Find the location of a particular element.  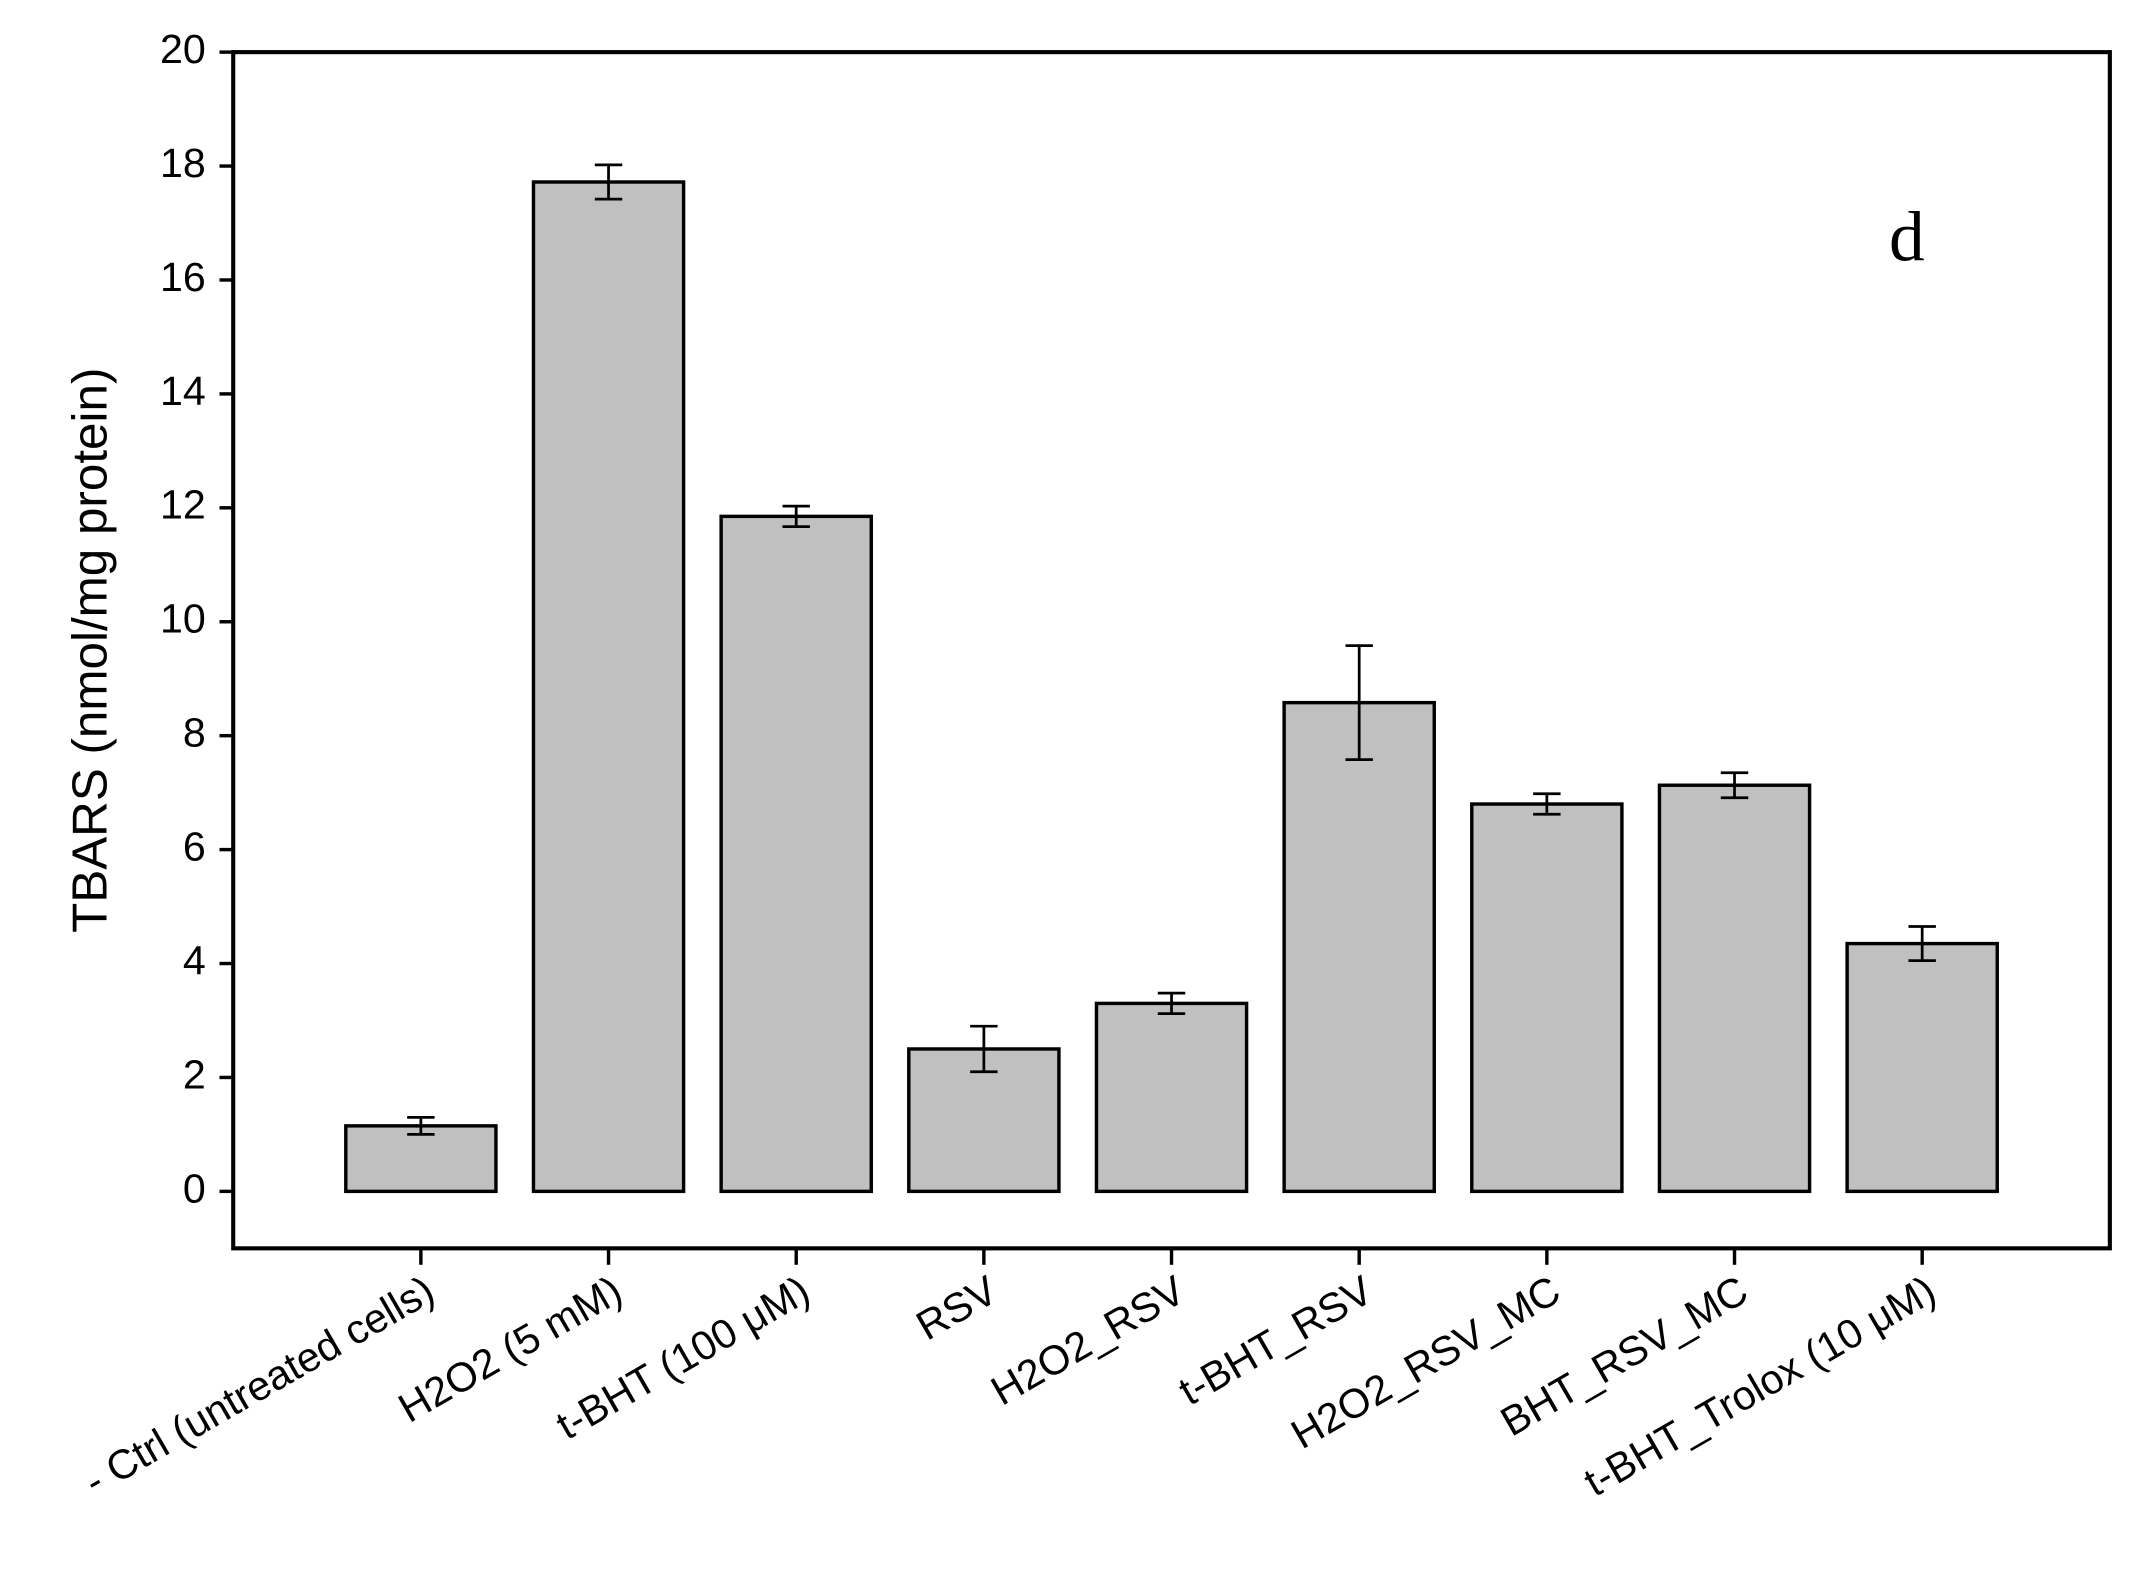

y-tick-label: 18 is located at coordinates (183, 163).